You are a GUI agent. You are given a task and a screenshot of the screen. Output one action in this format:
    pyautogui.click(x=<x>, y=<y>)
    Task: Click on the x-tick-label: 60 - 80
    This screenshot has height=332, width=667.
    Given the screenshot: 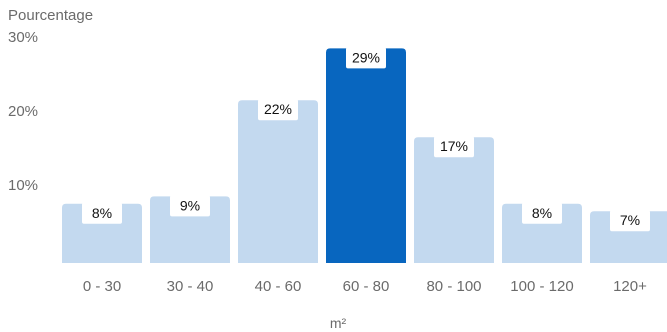 What is the action you would take?
    pyautogui.click(x=366, y=286)
    